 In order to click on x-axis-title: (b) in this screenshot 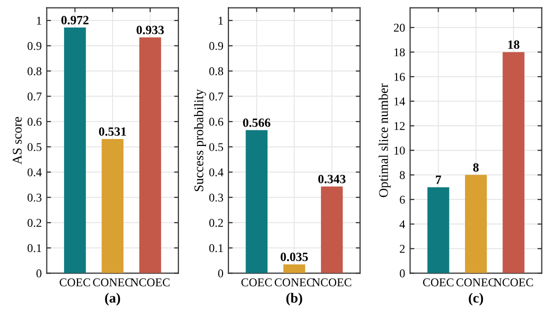, I will do `click(294, 299)`.